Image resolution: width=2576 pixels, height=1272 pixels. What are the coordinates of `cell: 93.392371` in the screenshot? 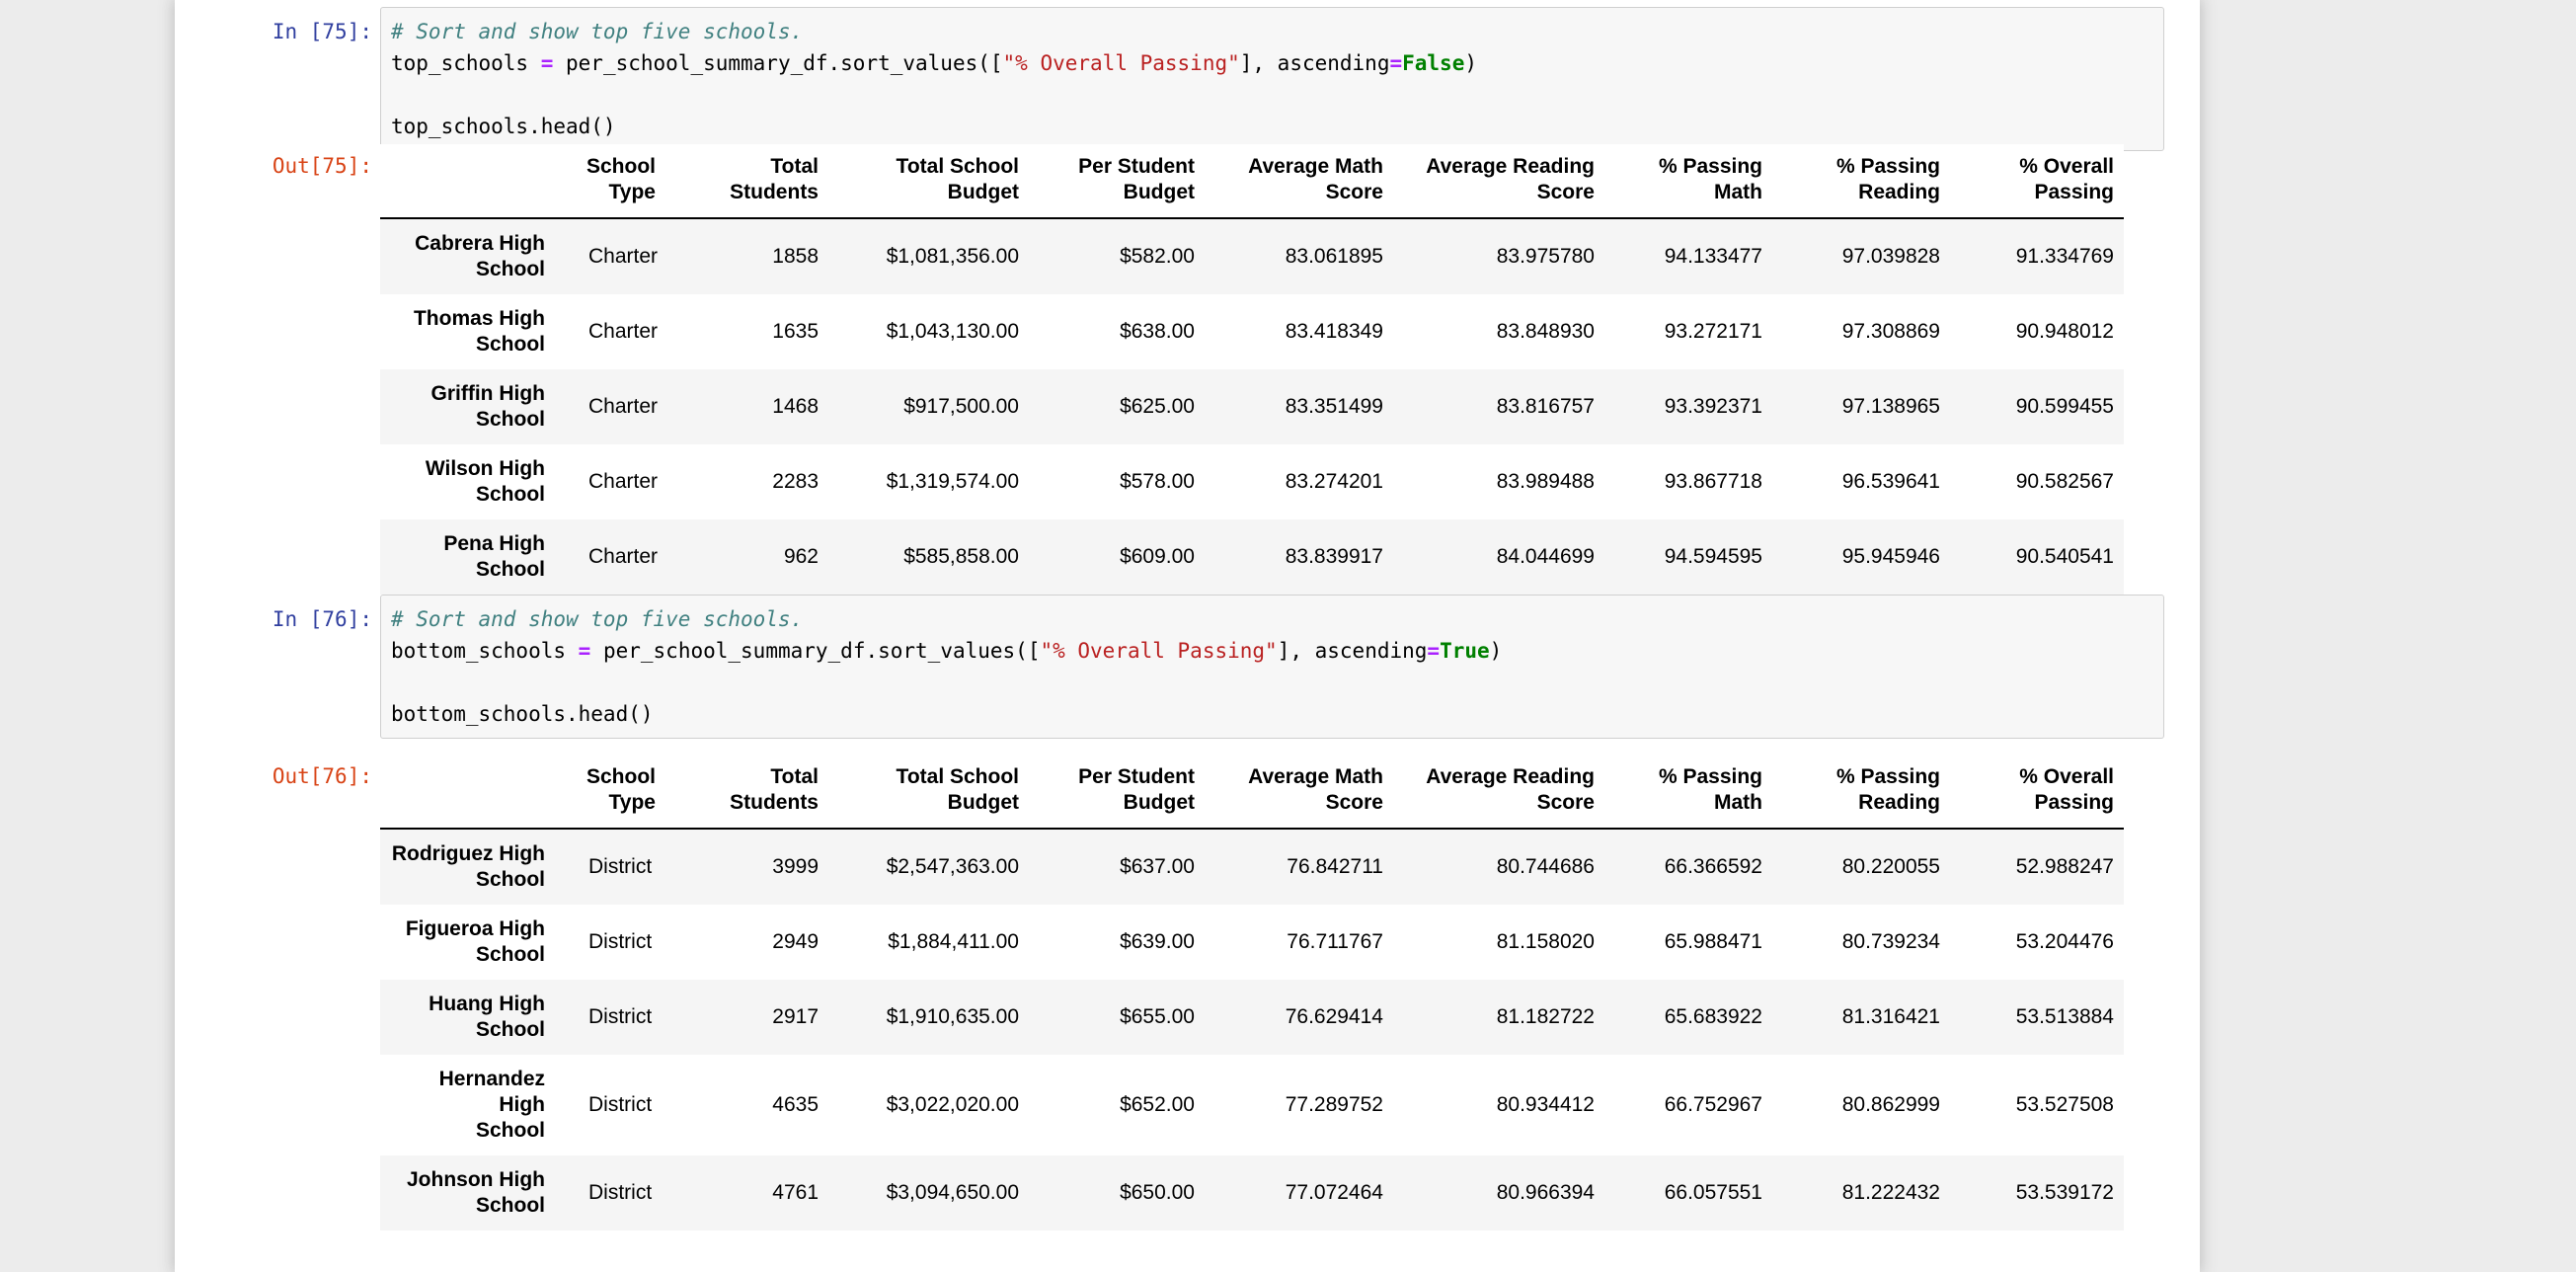 It's located at (1713, 406).